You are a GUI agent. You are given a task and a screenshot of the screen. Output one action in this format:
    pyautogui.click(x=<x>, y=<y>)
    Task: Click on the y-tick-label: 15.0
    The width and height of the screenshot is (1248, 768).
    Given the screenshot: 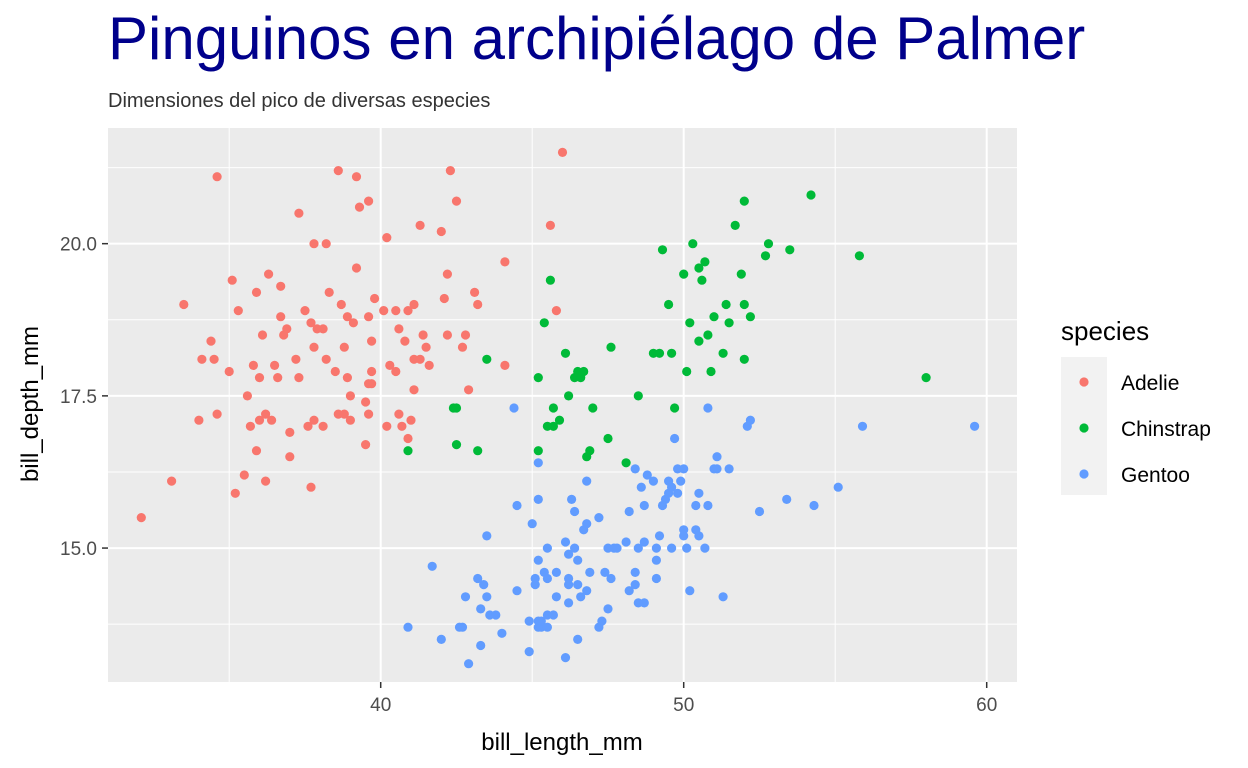 What is the action you would take?
    pyautogui.click(x=78, y=549)
    